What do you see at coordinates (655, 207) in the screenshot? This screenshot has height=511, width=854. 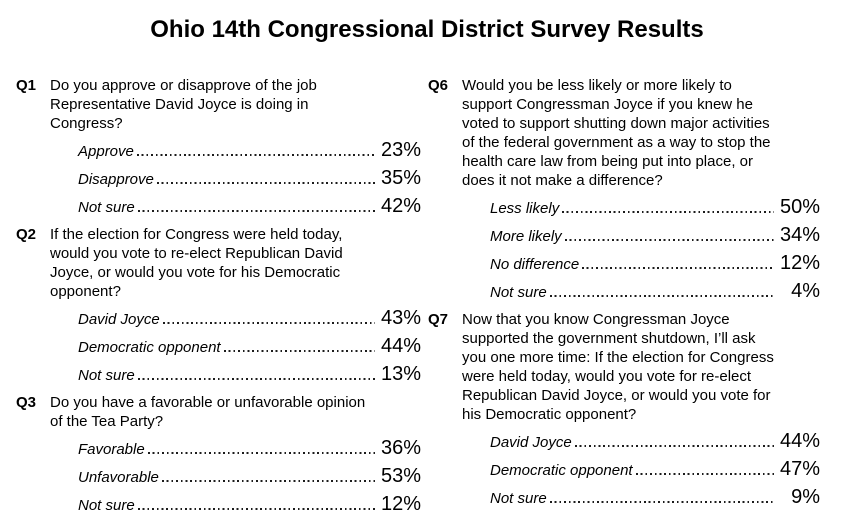 I see `answer-row: Less likely 50%` at bounding box center [655, 207].